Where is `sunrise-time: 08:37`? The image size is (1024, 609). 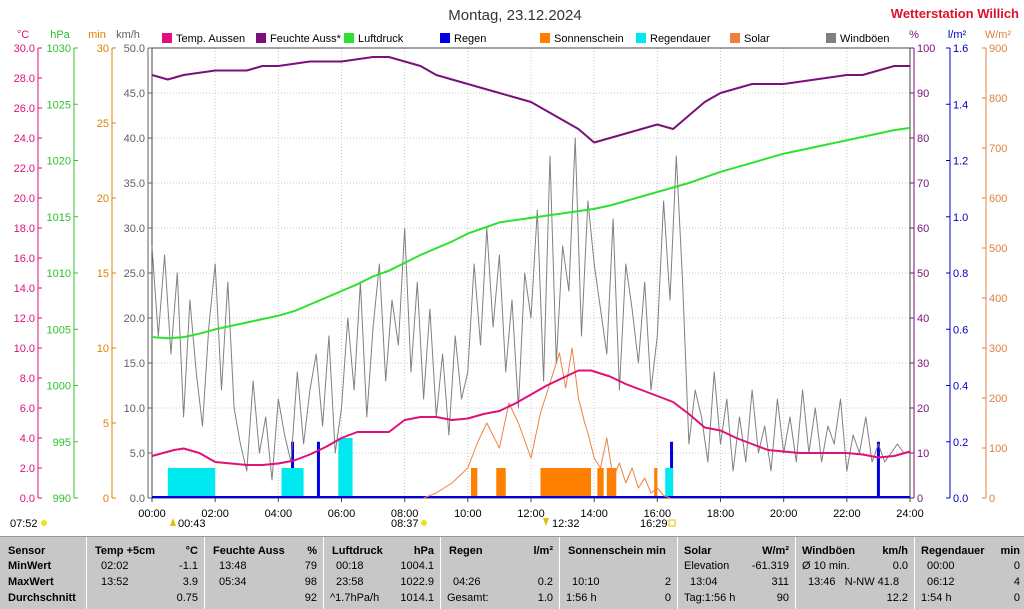 sunrise-time: 08:37 is located at coordinates (405, 524).